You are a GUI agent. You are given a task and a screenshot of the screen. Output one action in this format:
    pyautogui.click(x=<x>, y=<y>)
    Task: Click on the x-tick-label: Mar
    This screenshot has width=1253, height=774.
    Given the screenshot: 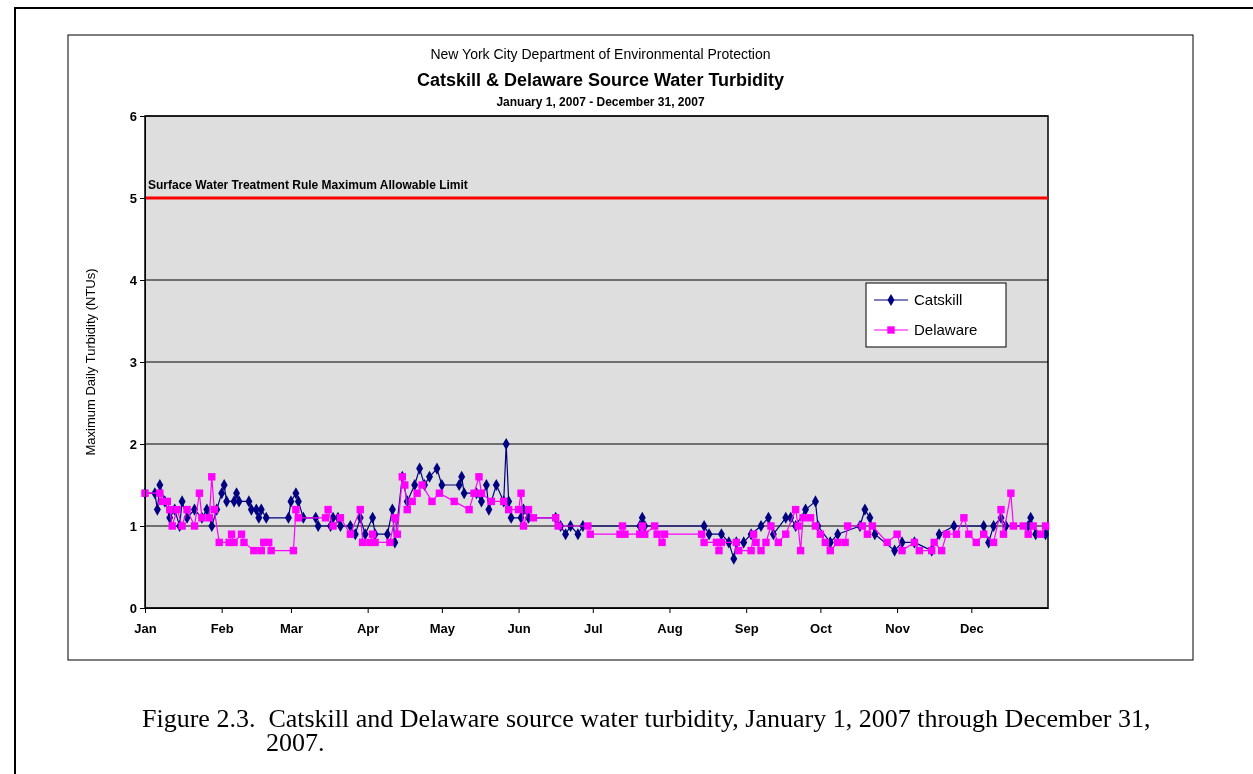 What is the action you would take?
    pyautogui.click(x=291, y=628)
    